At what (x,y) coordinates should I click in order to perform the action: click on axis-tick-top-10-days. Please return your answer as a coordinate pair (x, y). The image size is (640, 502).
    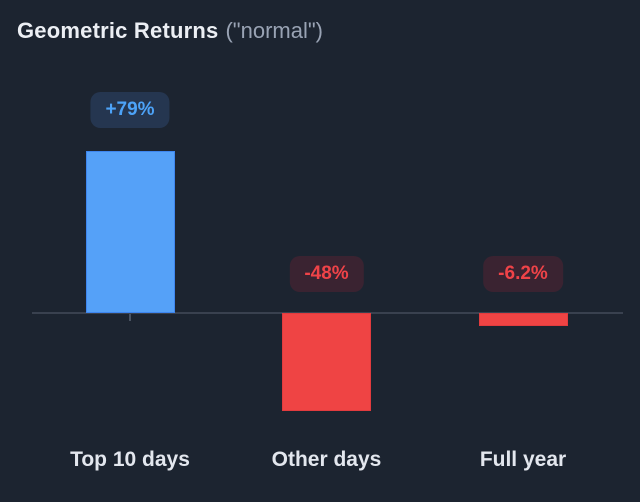
    Looking at the image, I should click on (130, 317).